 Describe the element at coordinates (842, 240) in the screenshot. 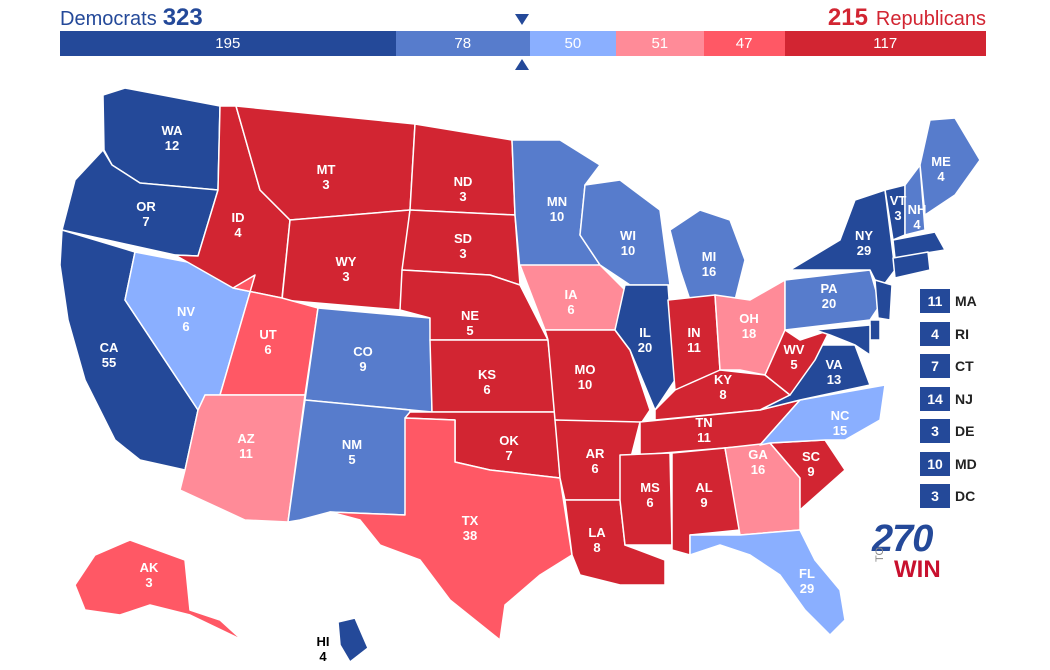

I see `state-ny` at that location.